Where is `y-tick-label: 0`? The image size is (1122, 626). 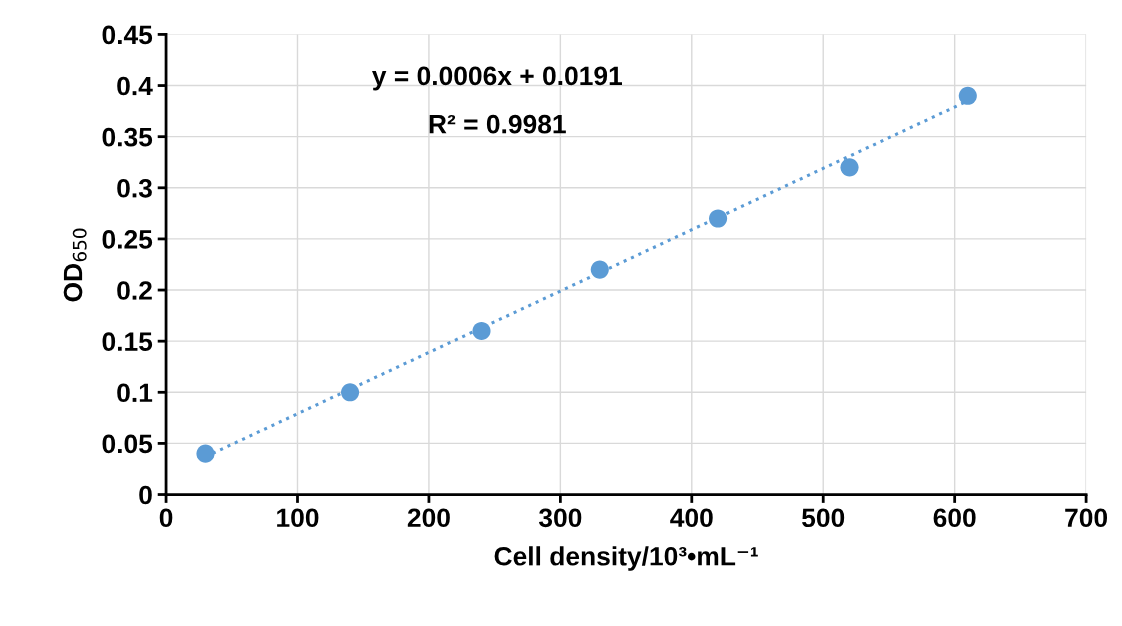
y-tick-label: 0 is located at coordinates (145, 495).